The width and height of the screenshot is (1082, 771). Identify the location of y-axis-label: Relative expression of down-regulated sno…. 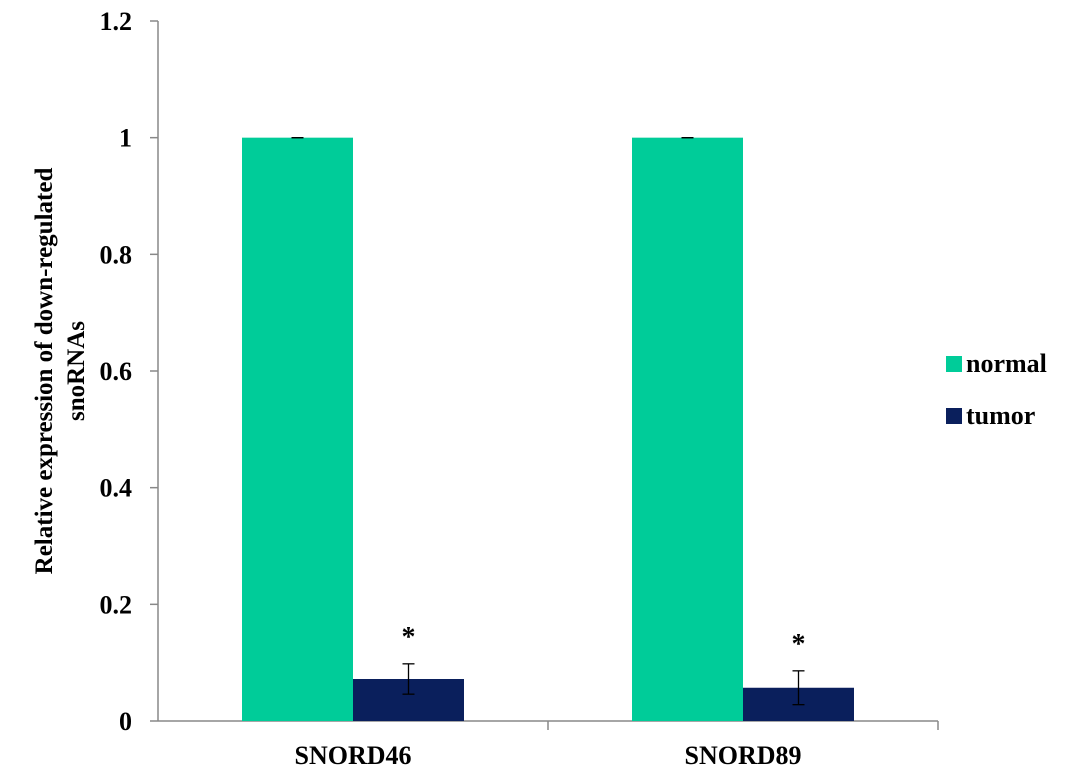
(60, 371).